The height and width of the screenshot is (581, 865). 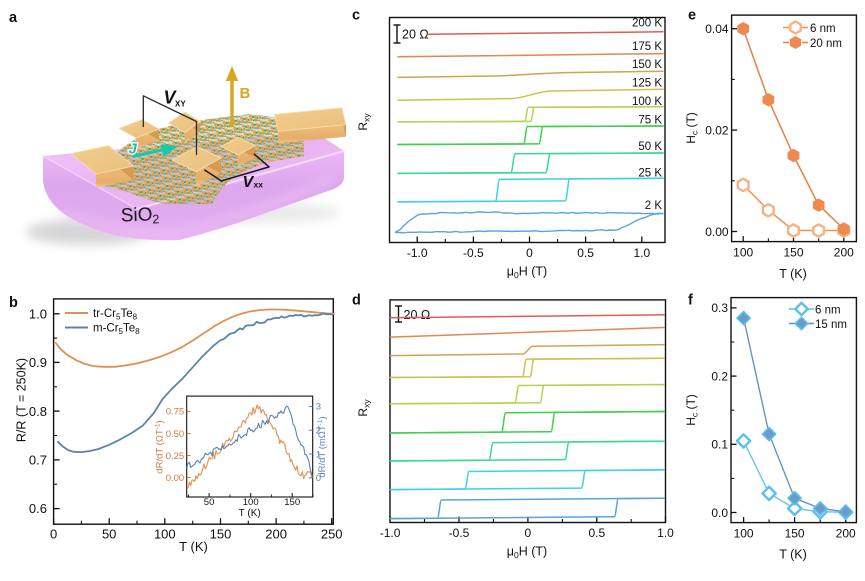 What do you see at coordinates (136, 215) in the screenshot?
I see `svg-text: SiO` at bounding box center [136, 215].